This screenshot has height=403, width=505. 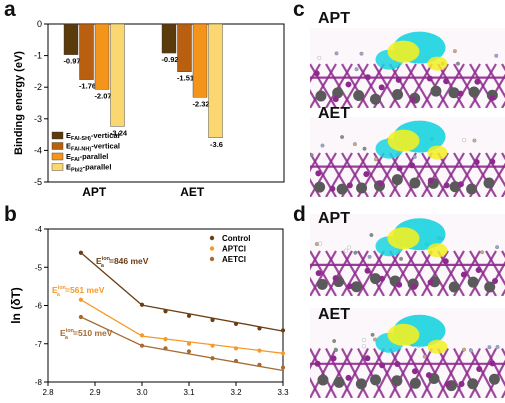 I want to click on x-tick-label: 3.3, so click(x=283, y=392).